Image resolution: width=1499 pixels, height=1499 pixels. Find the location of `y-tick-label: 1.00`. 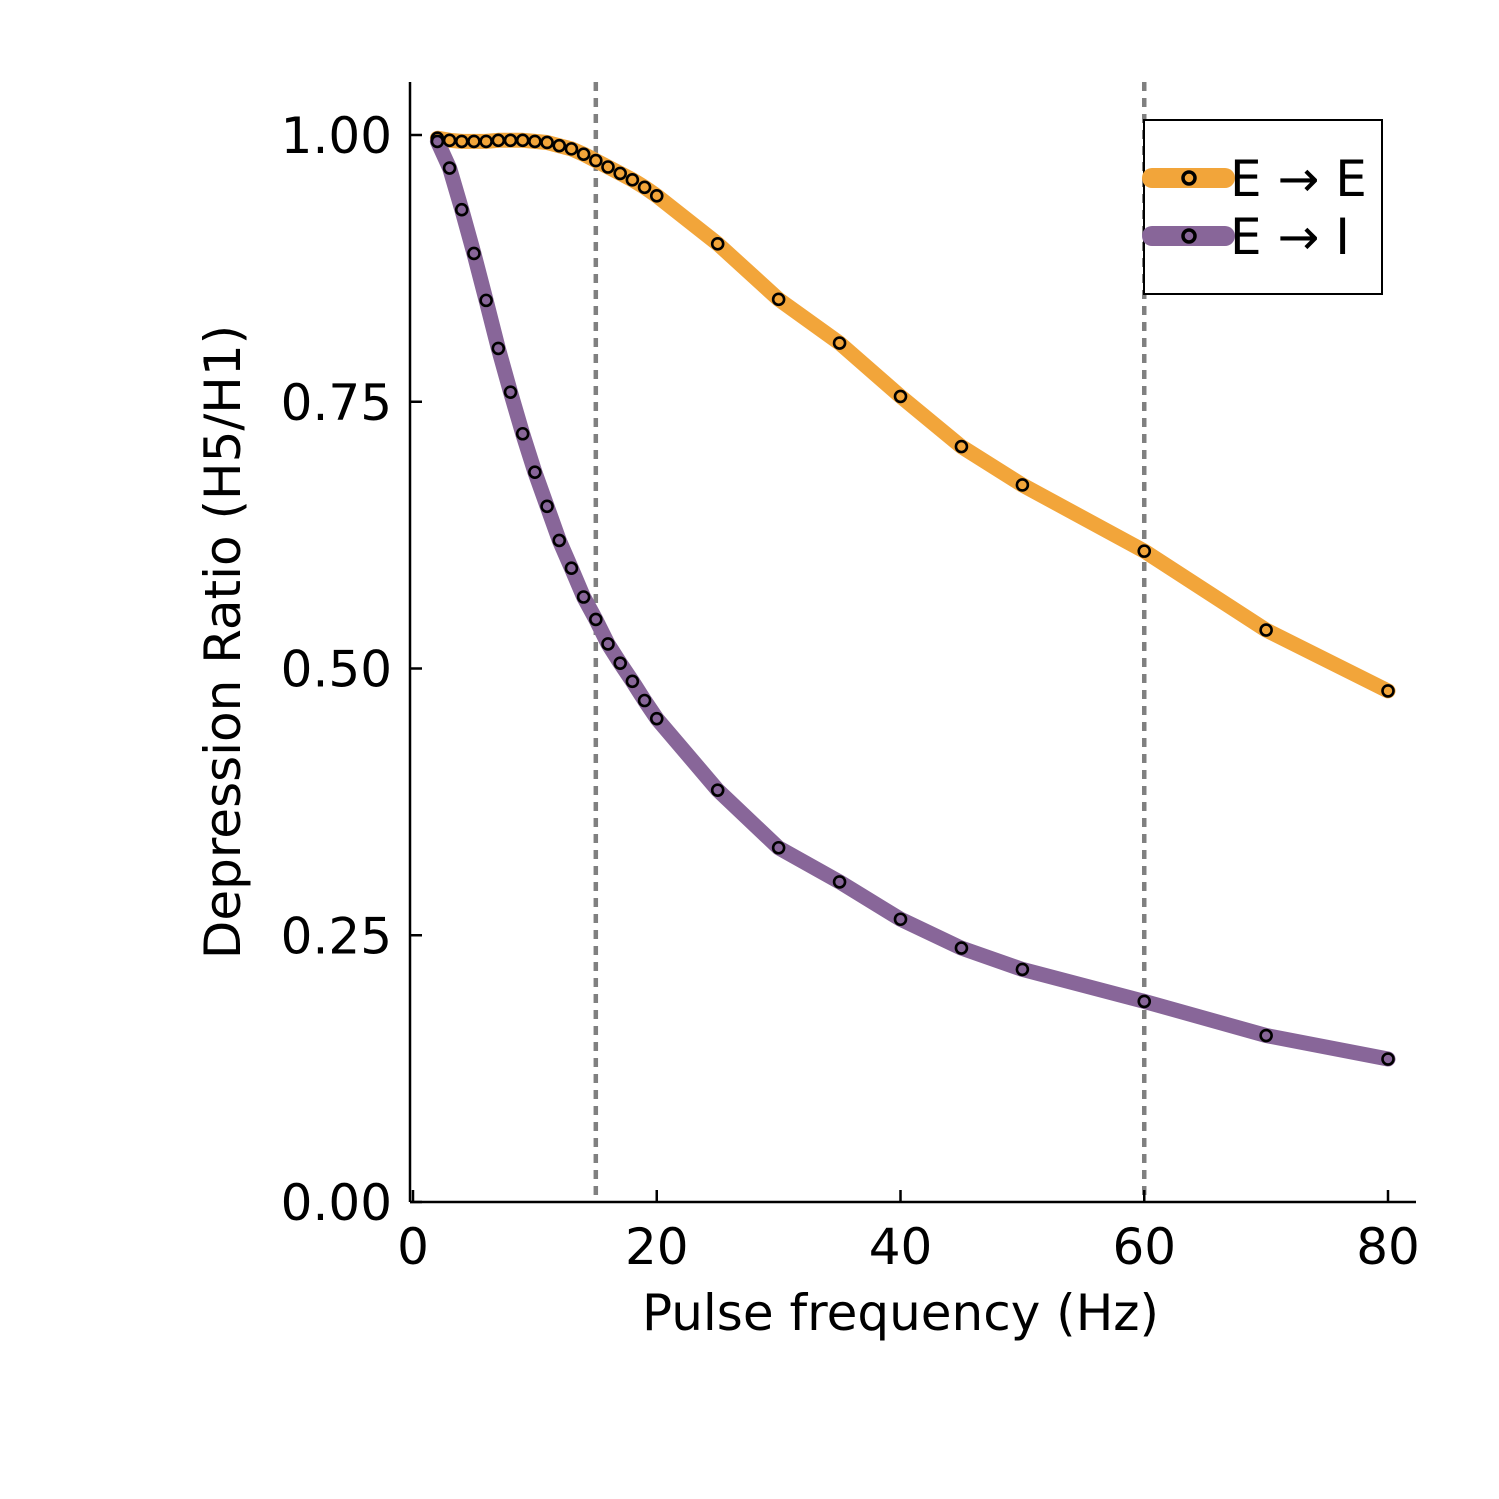

y-tick-label: 1.00 is located at coordinates (336, 136).